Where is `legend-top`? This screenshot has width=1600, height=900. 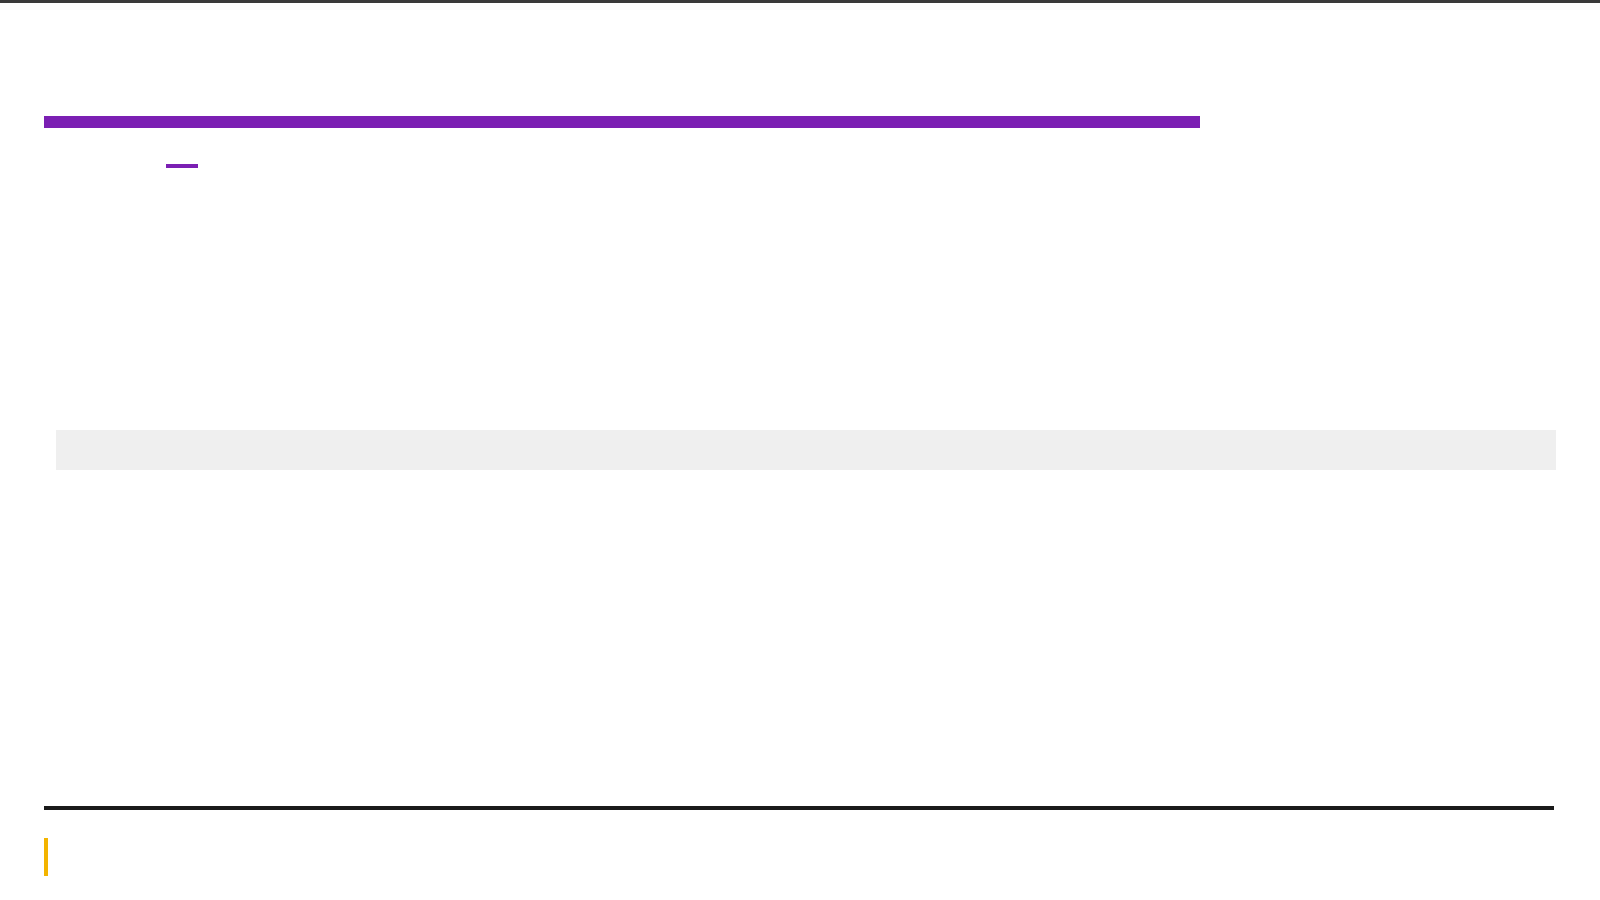
legend-top is located at coordinates (183, 166).